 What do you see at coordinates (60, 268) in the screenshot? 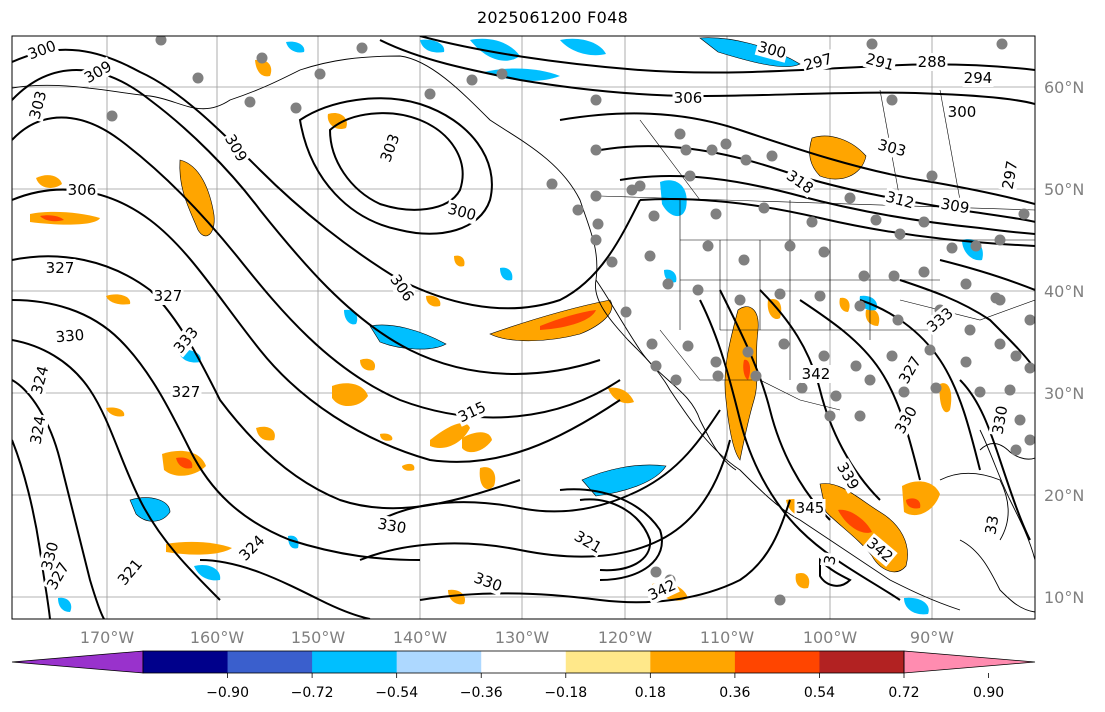
I see `contour-label: 327` at bounding box center [60, 268].